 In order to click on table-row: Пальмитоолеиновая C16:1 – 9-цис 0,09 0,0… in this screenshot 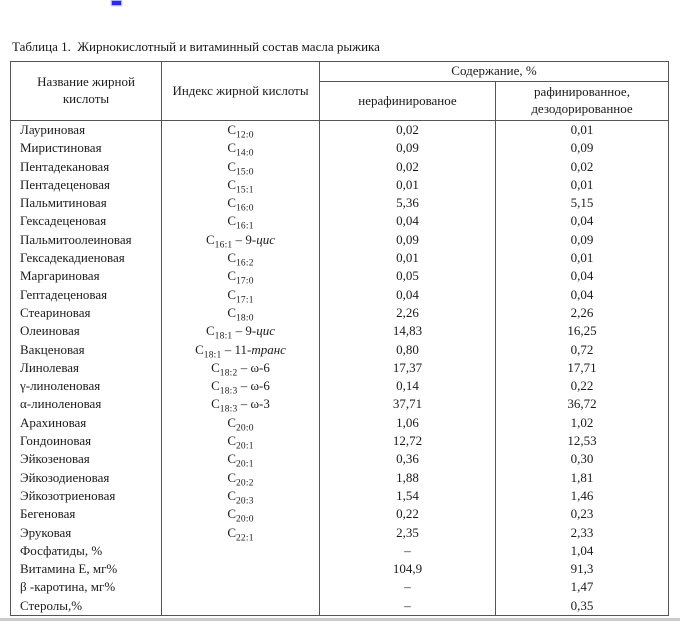, I will do `click(340, 240)`.